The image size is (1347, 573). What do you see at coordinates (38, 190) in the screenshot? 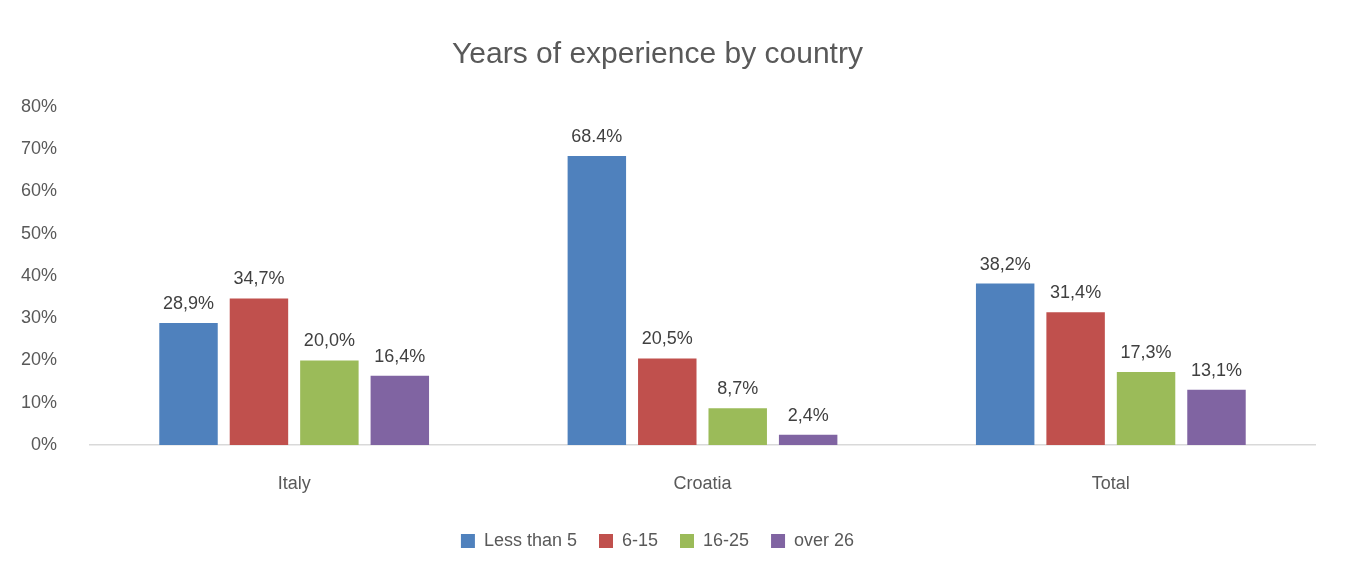
I see `y-tick-label: 60%` at bounding box center [38, 190].